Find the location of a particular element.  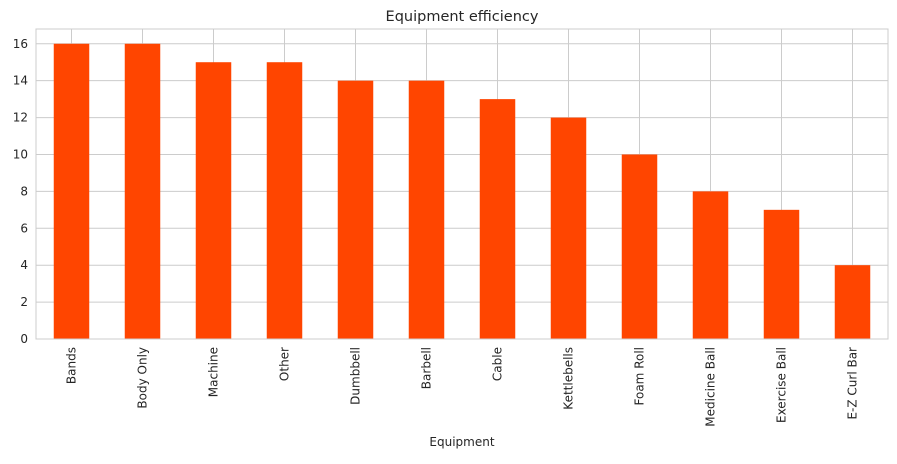

x-tick-label: Cable is located at coordinates (498, 364).